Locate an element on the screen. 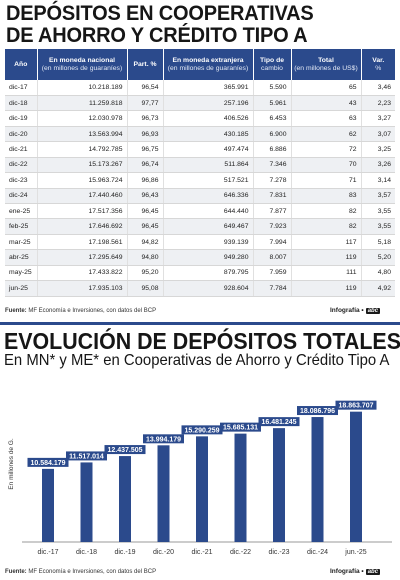 The image size is (400, 580). table-cell: 96,43 is located at coordinates (144, 196).